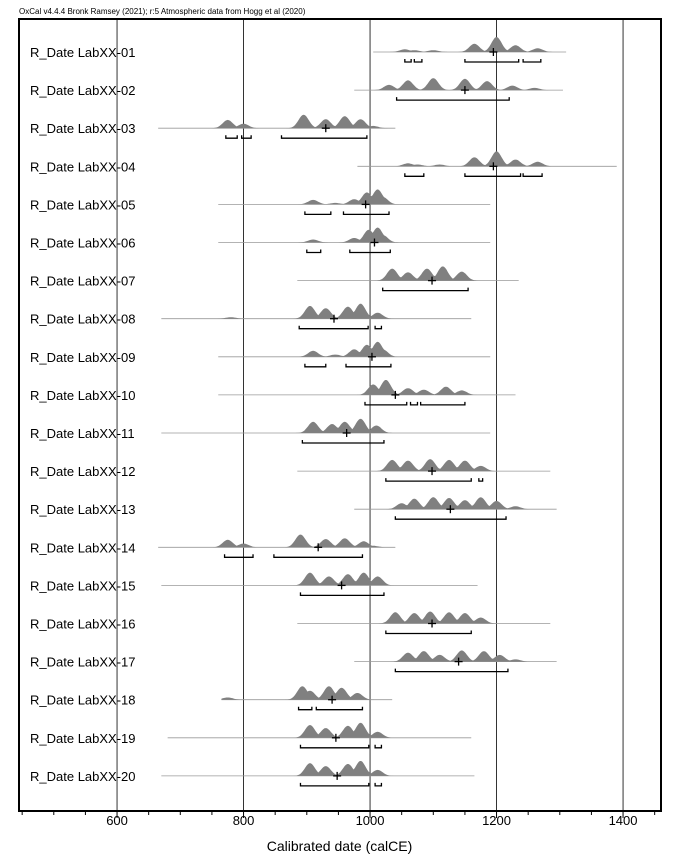 The image size is (679, 867). What do you see at coordinates (83, 243) in the screenshot?
I see `series-label: R_Date LabXX-06` at bounding box center [83, 243].